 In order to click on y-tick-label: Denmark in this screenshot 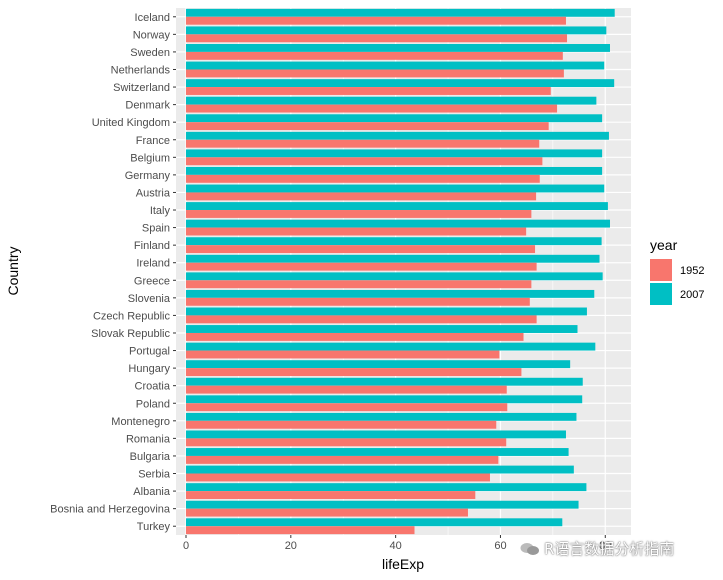, I will do `click(147, 106)`.